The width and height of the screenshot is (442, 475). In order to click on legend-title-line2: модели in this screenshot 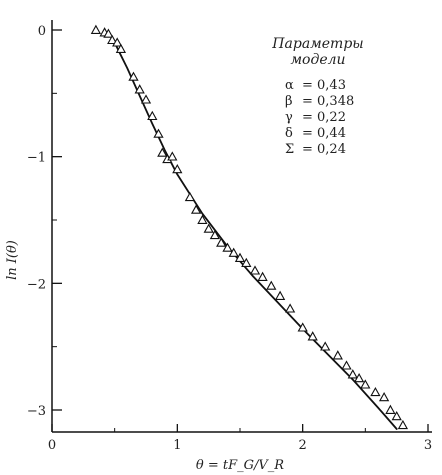, I will do `click(317, 60)`.